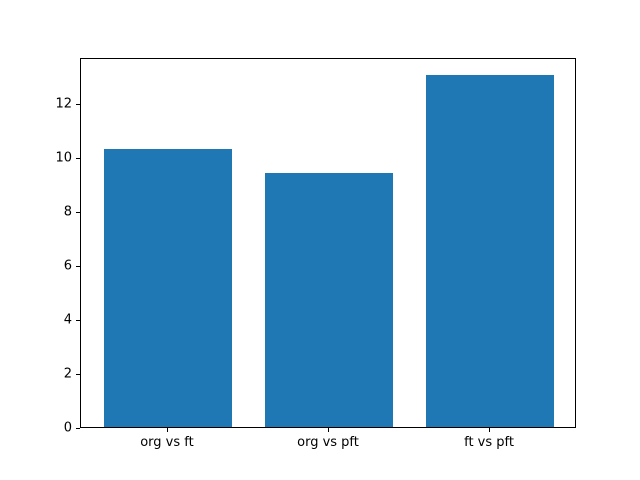 The height and width of the screenshot is (480, 640). What do you see at coordinates (67, 374) in the screenshot?
I see `y-tick-label: 2` at bounding box center [67, 374].